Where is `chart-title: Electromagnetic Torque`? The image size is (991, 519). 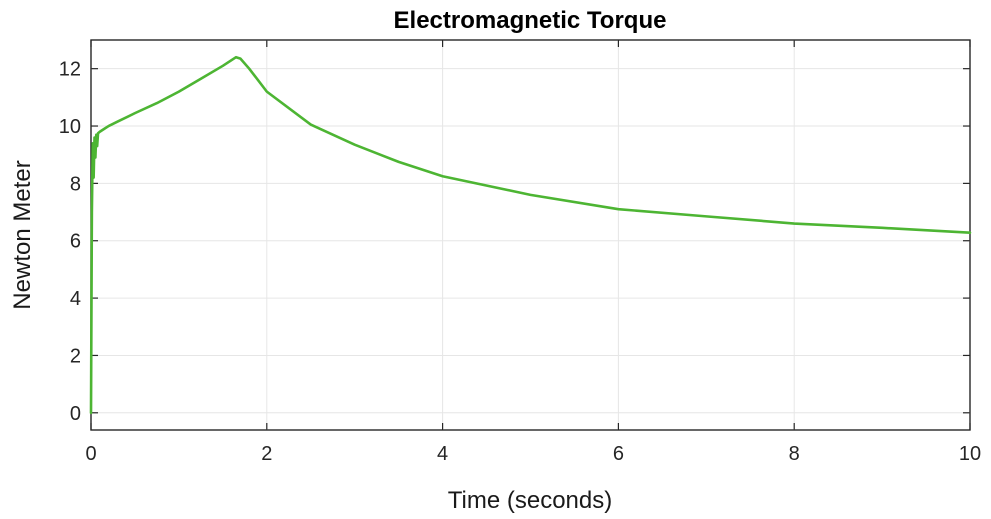
chart-title: Electromagnetic Torque is located at coordinates (530, 20).